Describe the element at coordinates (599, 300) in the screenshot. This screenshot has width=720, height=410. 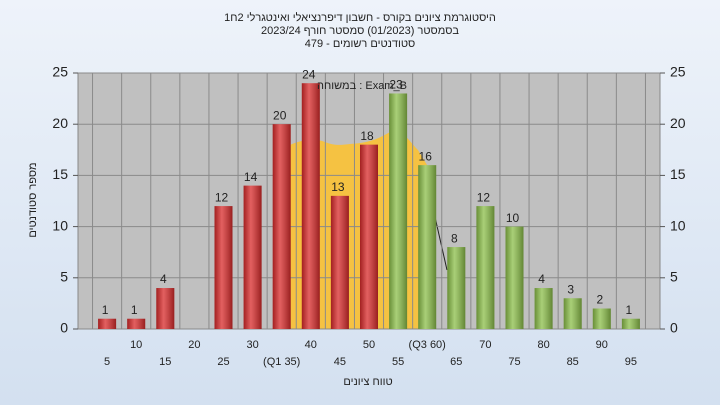
I see `data-label: 2` at that location.